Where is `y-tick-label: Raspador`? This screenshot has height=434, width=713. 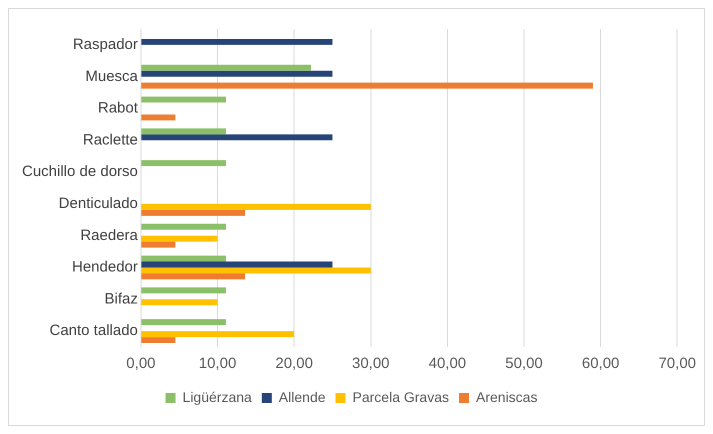 y-tick-label: Raspador is located at coordinates (105, 45).